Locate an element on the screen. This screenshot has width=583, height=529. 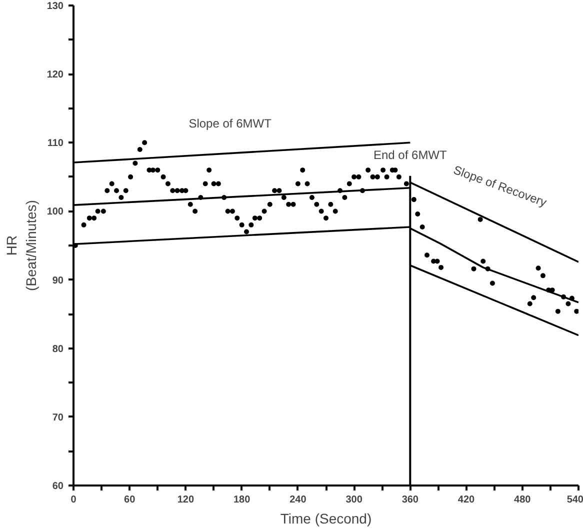
x-tick-label: 120 is located at coordinates (186, 500).